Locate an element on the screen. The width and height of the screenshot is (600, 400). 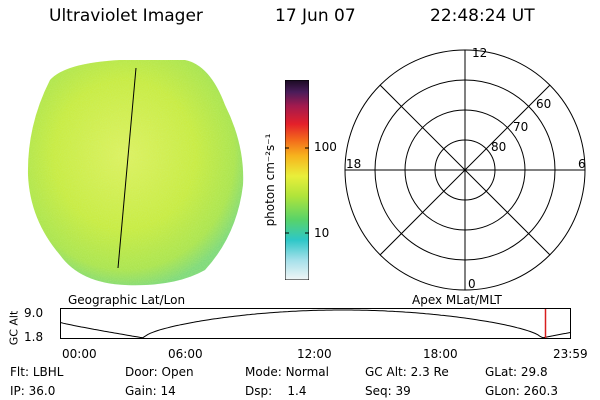
info-seq: Seq: 39 is located at coordinates (388, 391).